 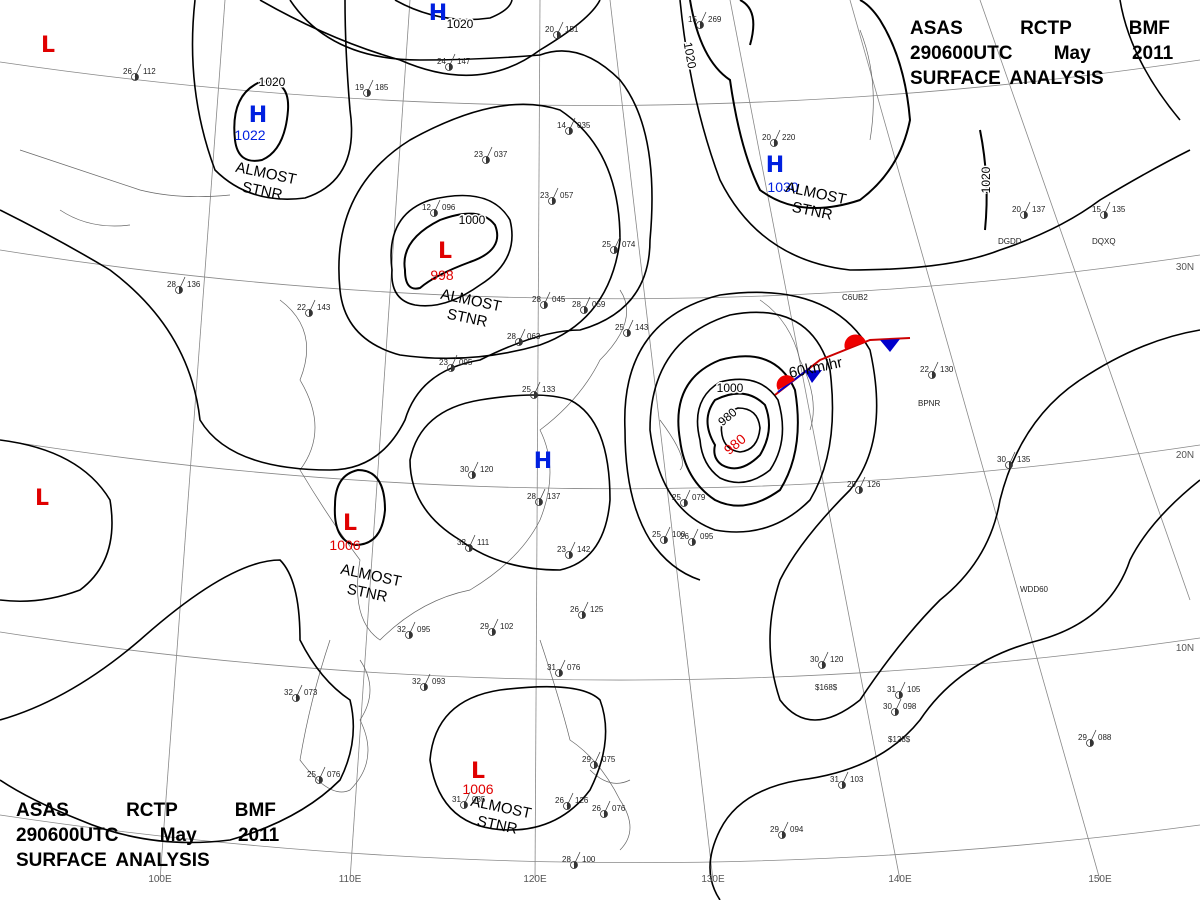 I want to click on station-pressure: 111, so click(x=483, y=542).